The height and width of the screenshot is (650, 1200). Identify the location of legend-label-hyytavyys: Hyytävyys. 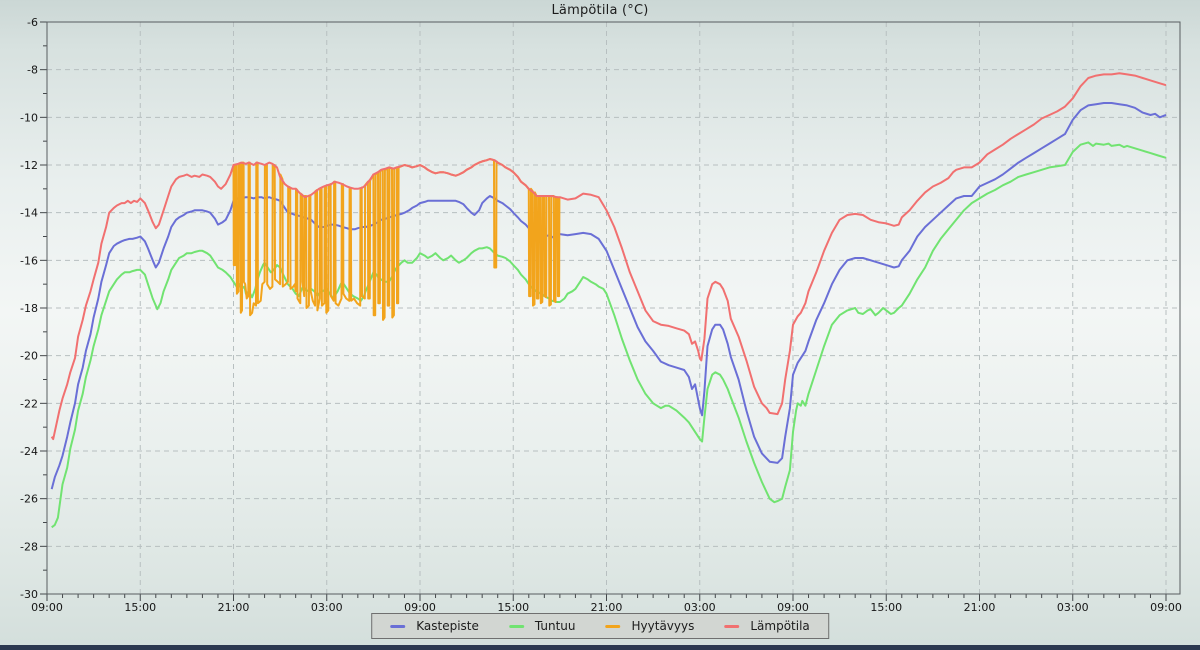
(663, 626).